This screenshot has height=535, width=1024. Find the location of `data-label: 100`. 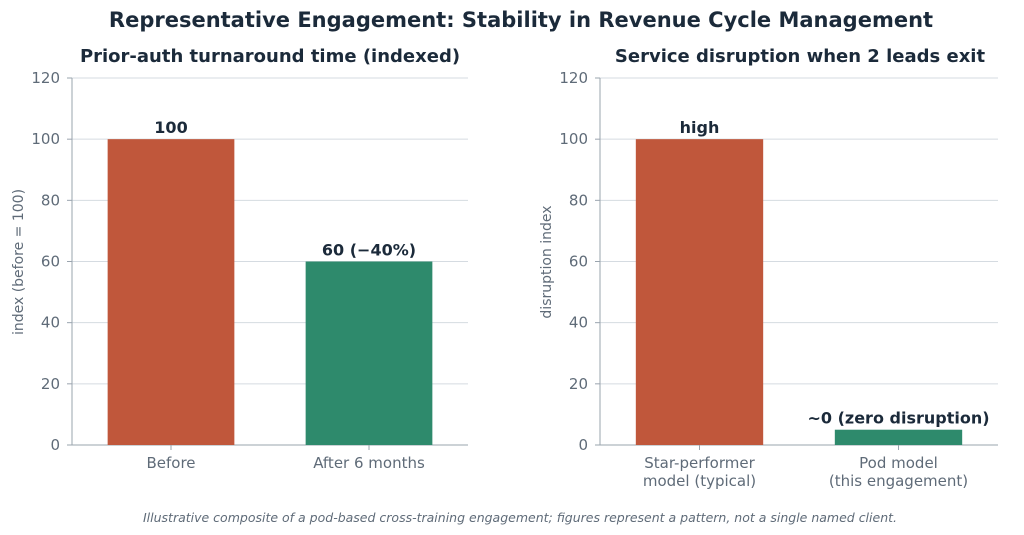

data-label: 100 is located at coordinates (170, 127).